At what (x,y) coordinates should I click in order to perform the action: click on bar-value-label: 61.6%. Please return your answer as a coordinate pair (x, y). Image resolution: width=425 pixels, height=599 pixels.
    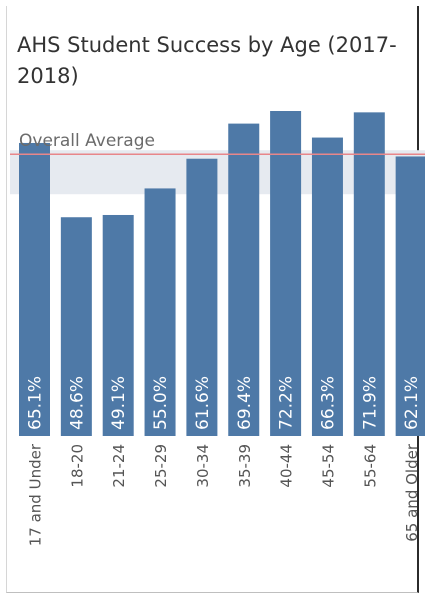
    Looking at the image, I should click on (203, 403).